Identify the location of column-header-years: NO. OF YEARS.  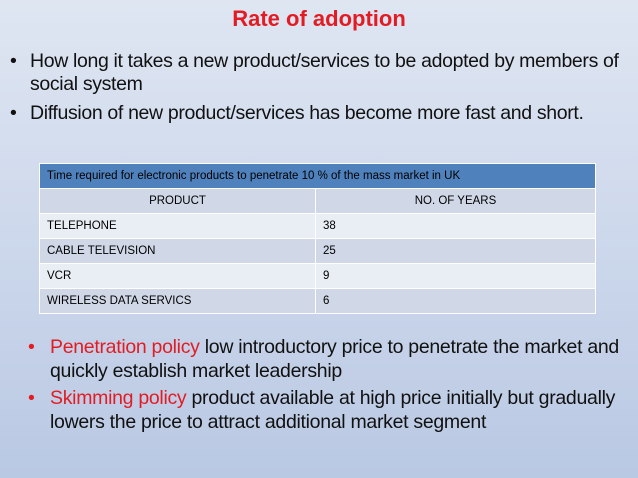
(455, 201).